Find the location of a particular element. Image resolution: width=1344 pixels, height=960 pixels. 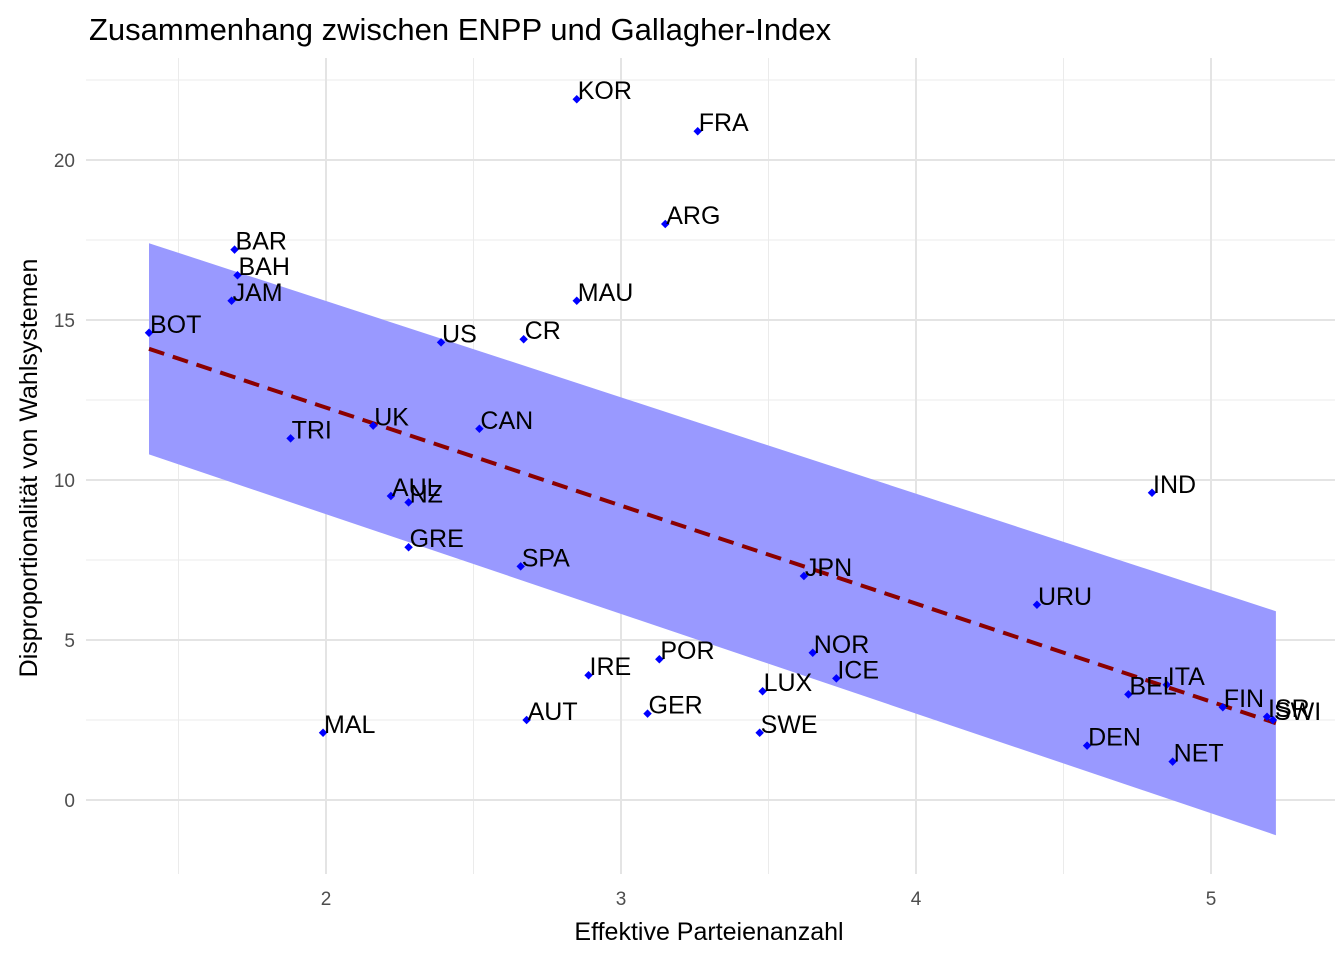

point-label-aul: AUL is located at coordinates (416, 488).